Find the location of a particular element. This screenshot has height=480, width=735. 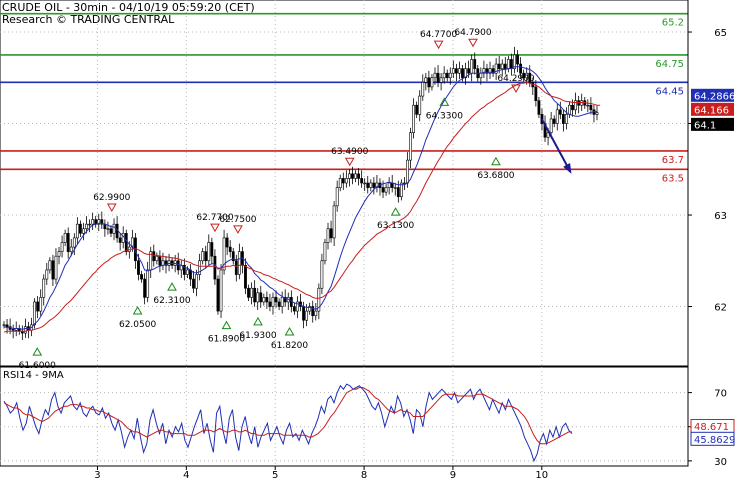

price-axis-label: 63 is located at coordinates (720, 216).